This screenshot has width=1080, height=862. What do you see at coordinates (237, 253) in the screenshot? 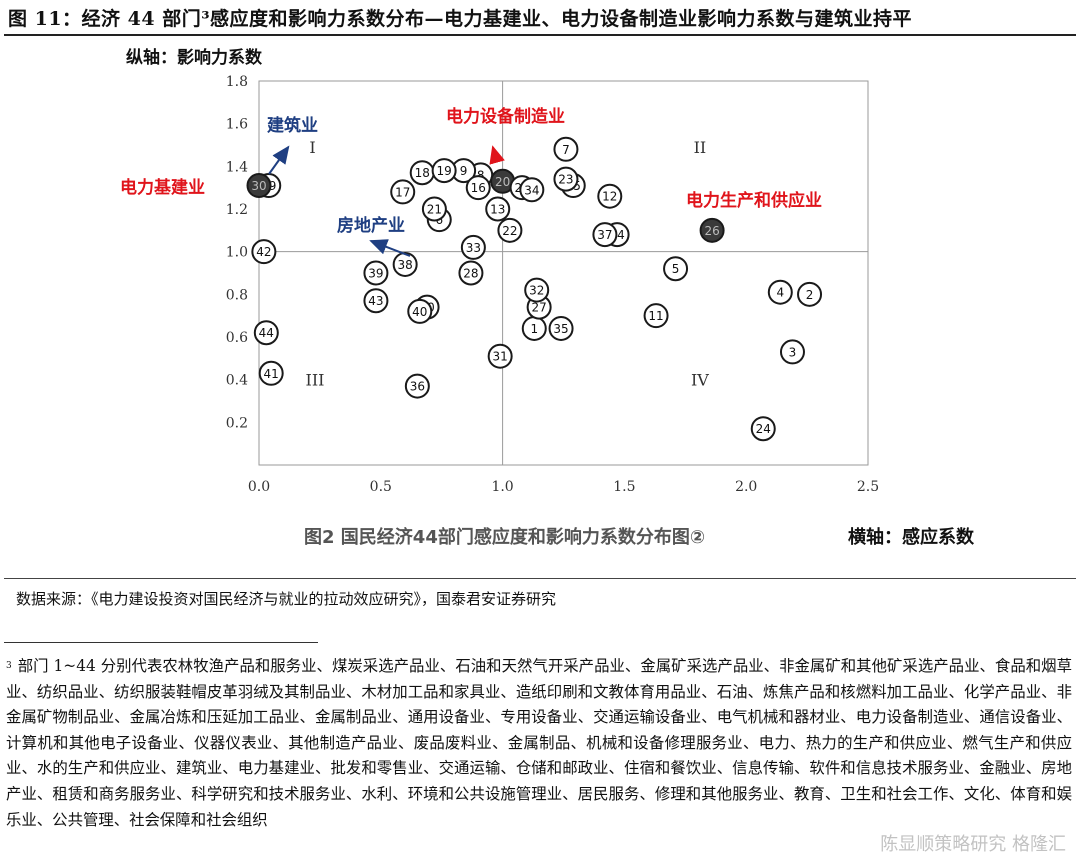
I see `y-tick-label: 1.0` at bounding box center [237, 253].